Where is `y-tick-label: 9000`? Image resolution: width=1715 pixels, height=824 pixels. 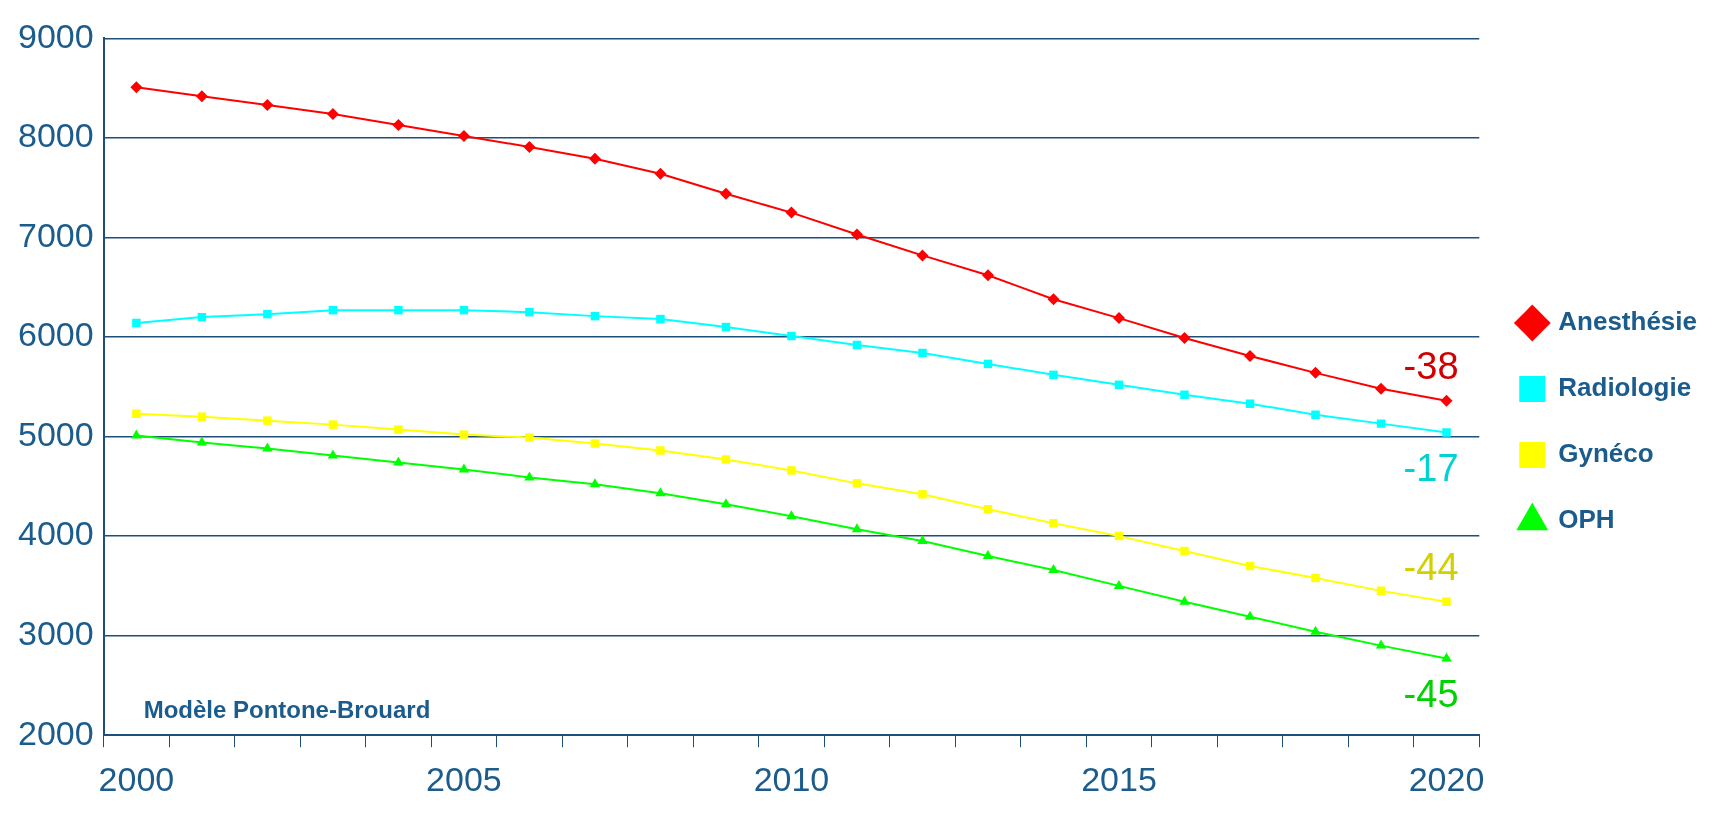 y-tick-label: 9000 is located at coordinates (56, 35).